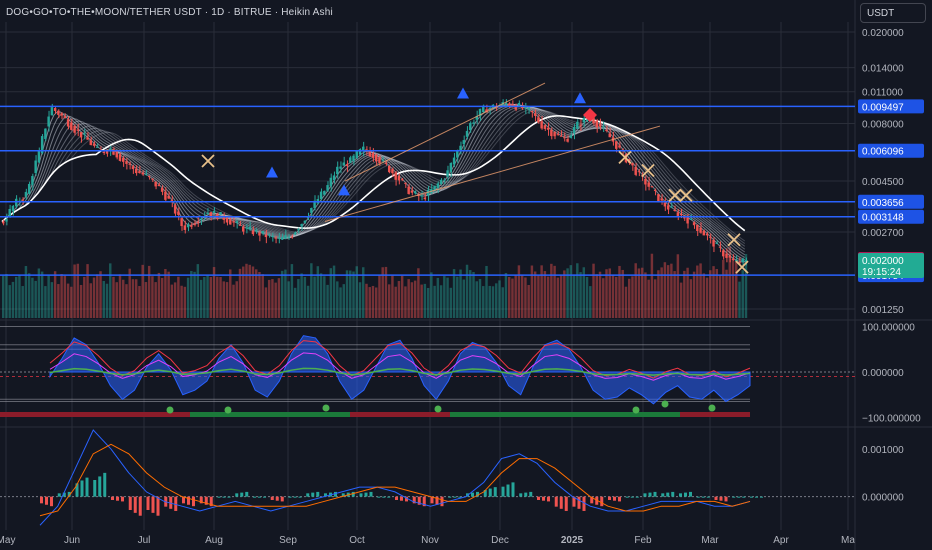 This screenshot has width=932, height=550. Describe the element at coordinates (883, 125) in the screenshot. I see `y-tick-label: 0.008000` at that location.